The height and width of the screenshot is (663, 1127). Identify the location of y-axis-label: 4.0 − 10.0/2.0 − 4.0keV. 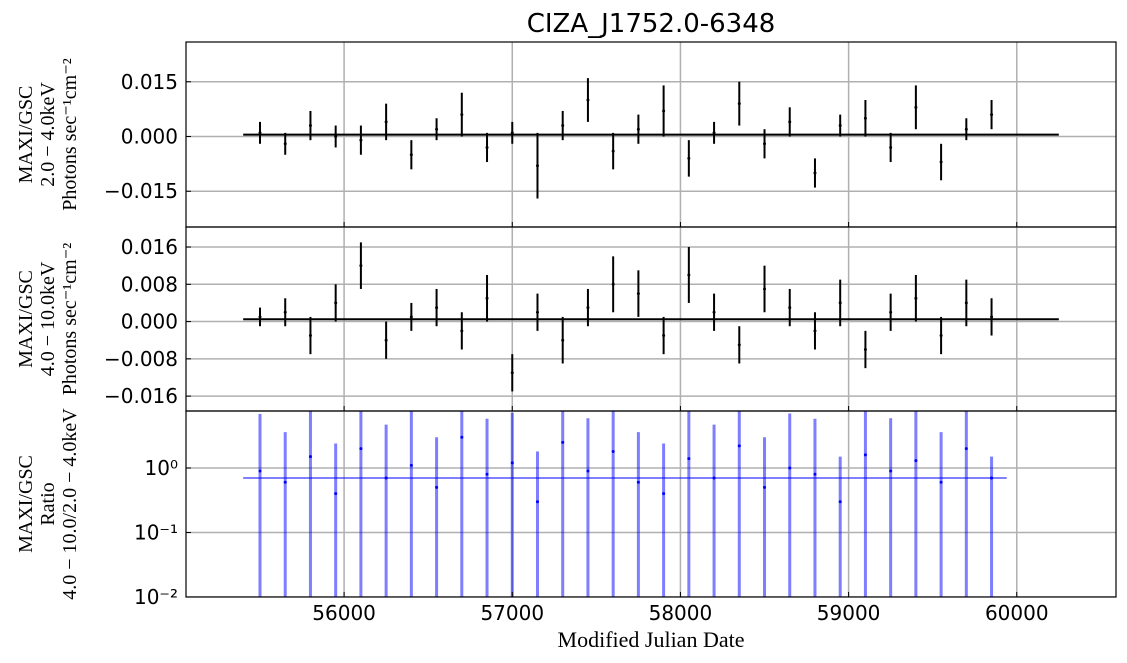
(70, 504).